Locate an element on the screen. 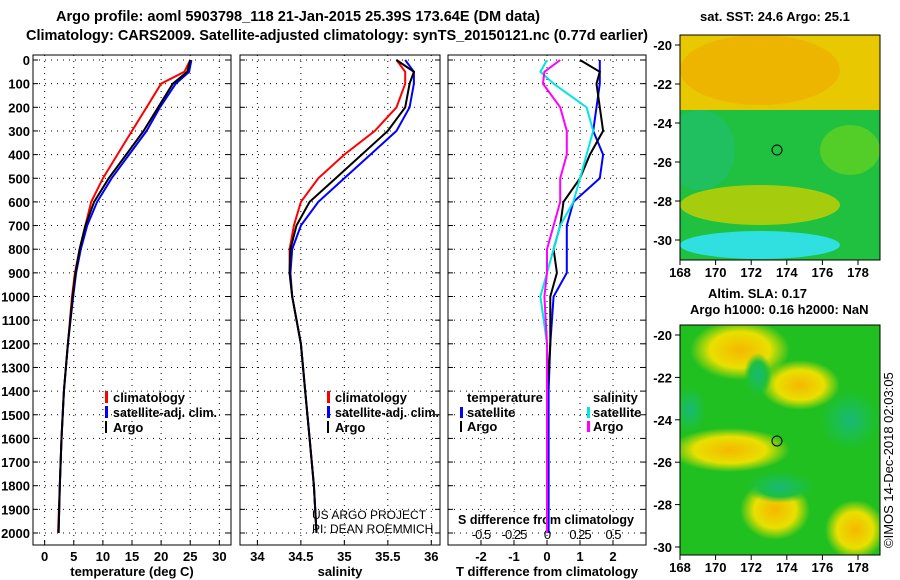 This screenshot has height=580, width=900. map-y-tick-label: -24 is located at coordinates (663, 420).